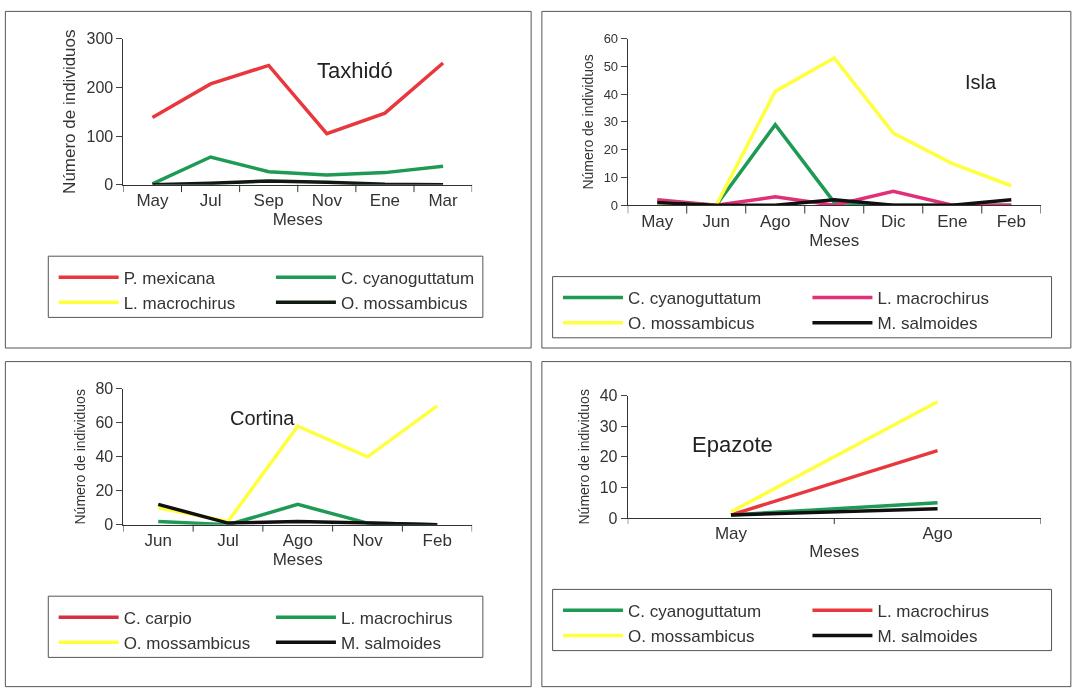 The width and height of the screenshot is (1073, 697). What do you see at coordinates (169, 278) in the screenshot?
I see `legend-label: P. mexicana` at bounding box center [169, 278].